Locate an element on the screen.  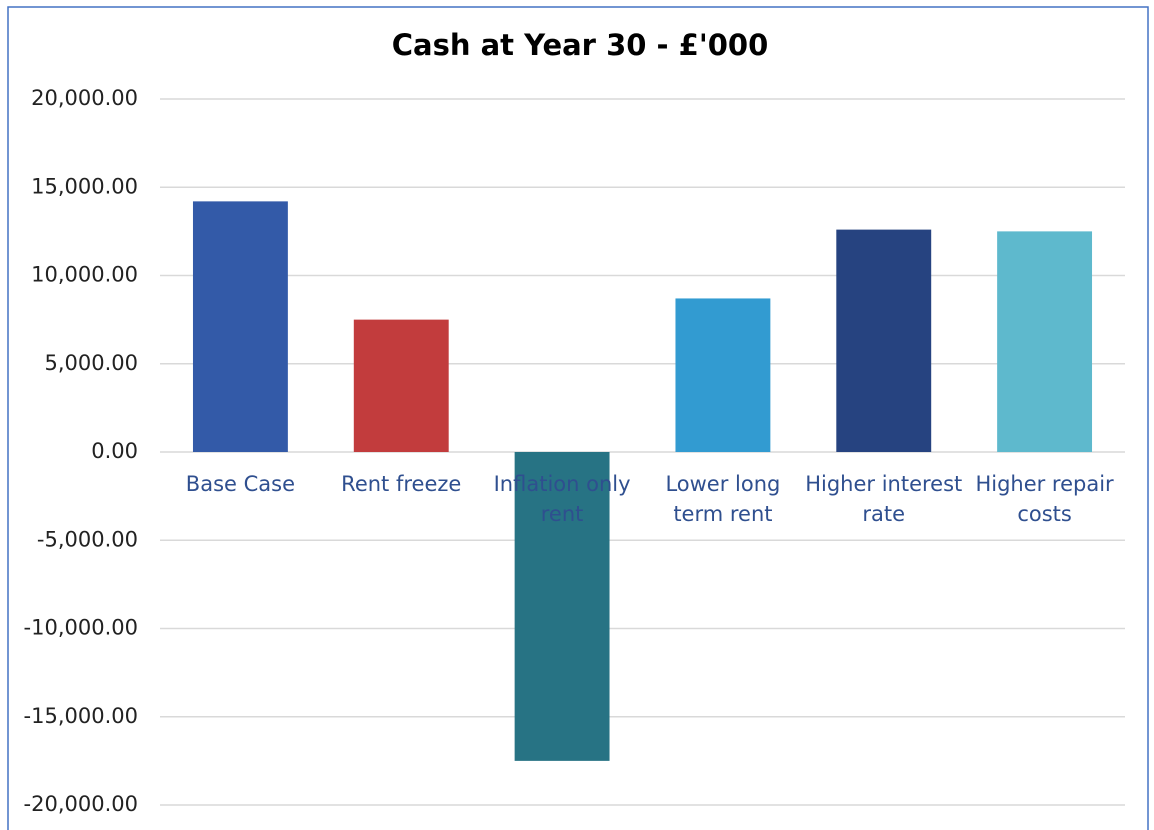
y-tick-label: -15,000.00 is located at coordinates (81, 716).